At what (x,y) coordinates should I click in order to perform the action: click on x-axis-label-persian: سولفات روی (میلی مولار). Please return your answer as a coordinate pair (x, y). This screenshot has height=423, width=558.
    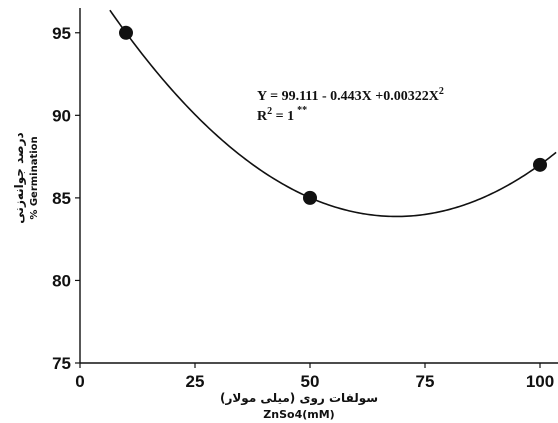
    Looking at the image, I should click on (299, 398).